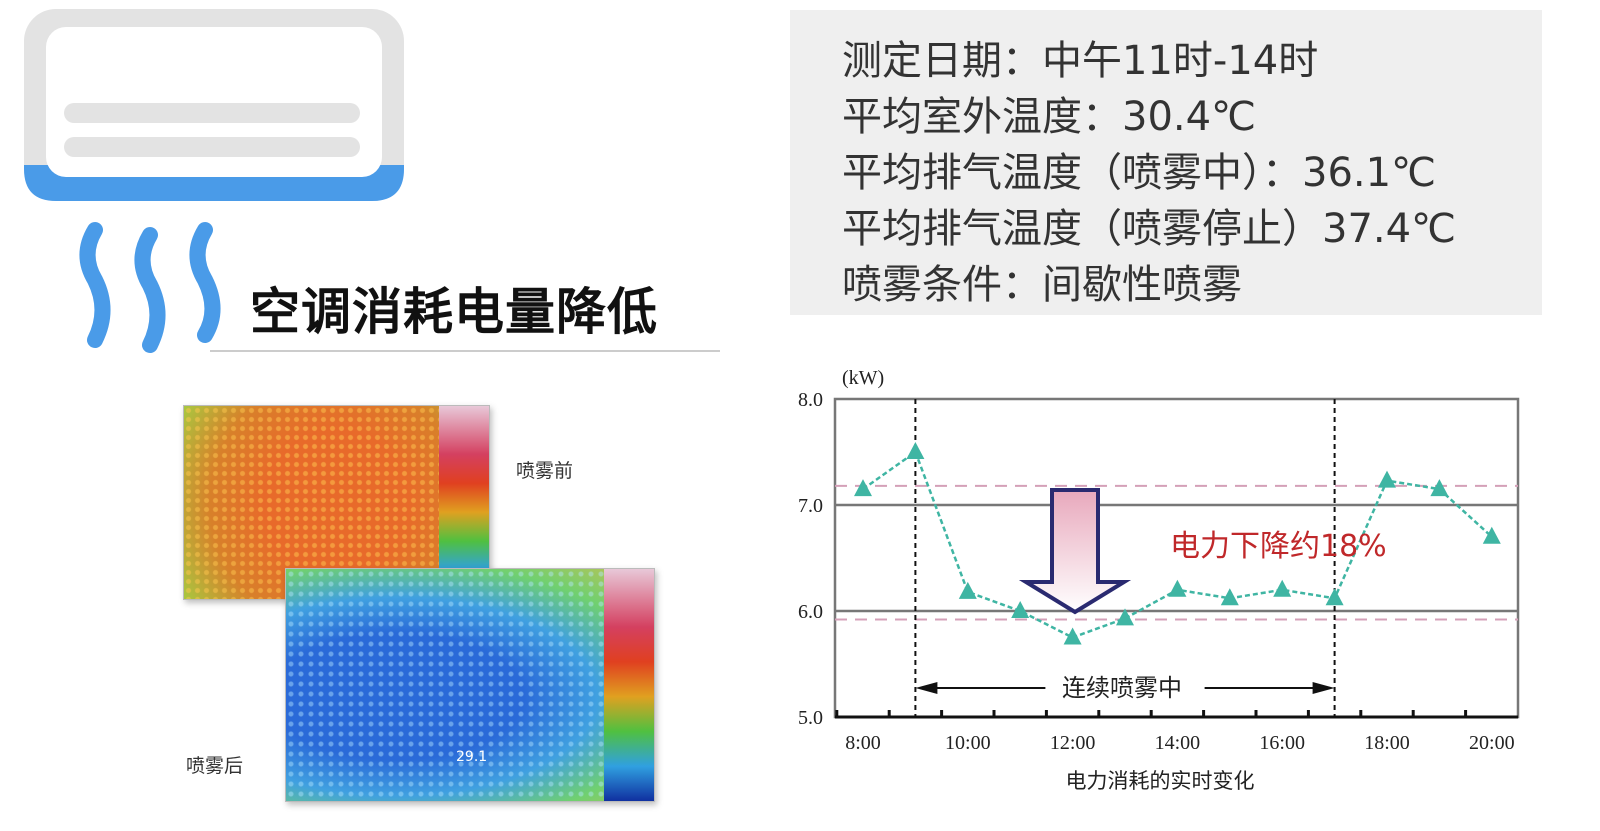 The width and height of the screenshot is (1600, 831). I want to click on spray-period-label: 连续喷雾中, so click(1122, 688).